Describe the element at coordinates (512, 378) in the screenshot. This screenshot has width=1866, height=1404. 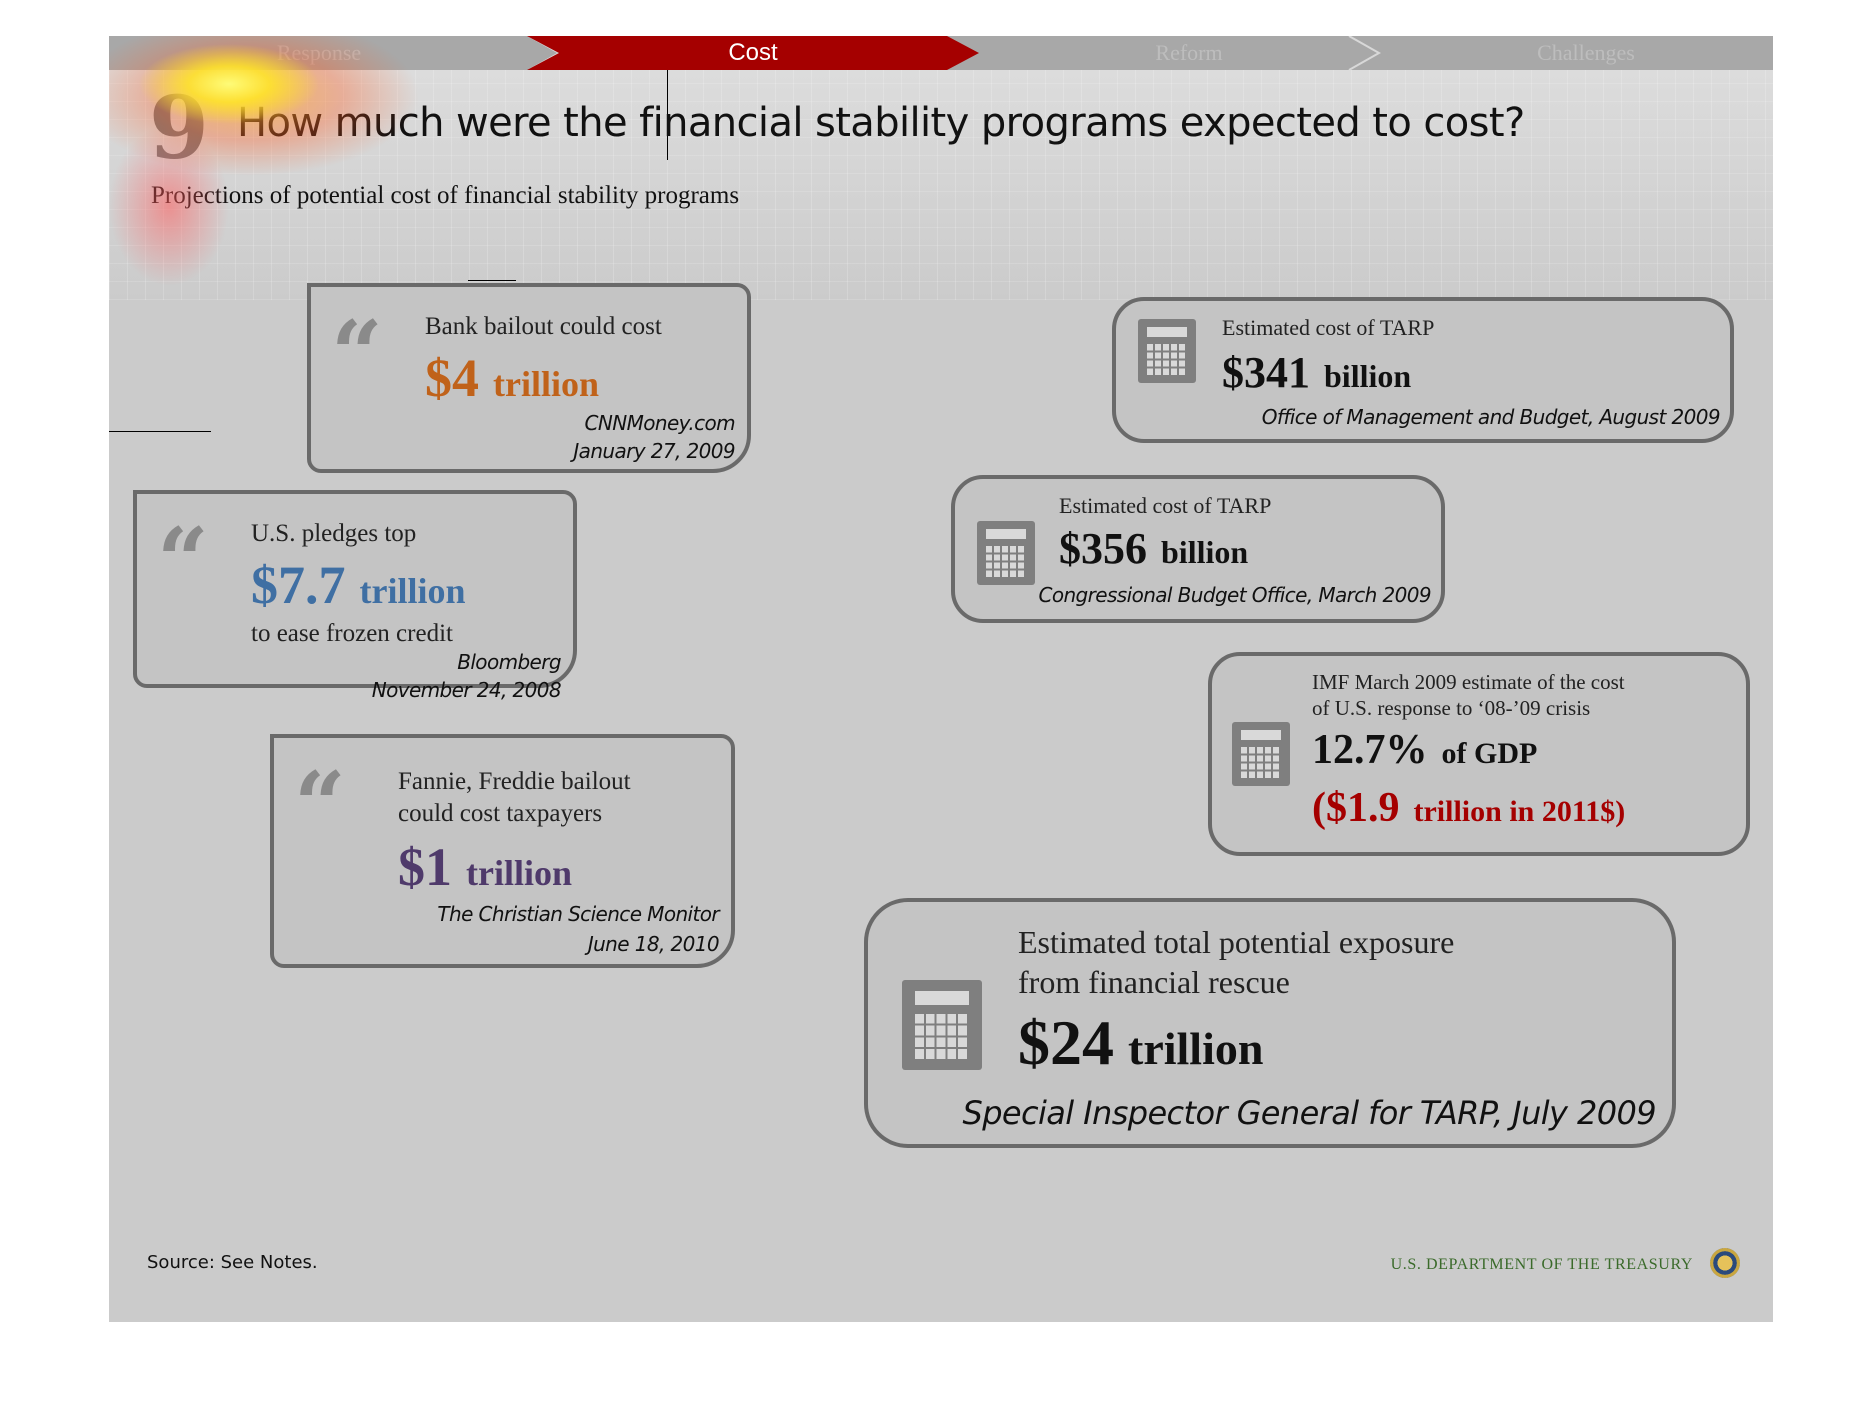
I see `quote-amount: $4 trillion` at that location.